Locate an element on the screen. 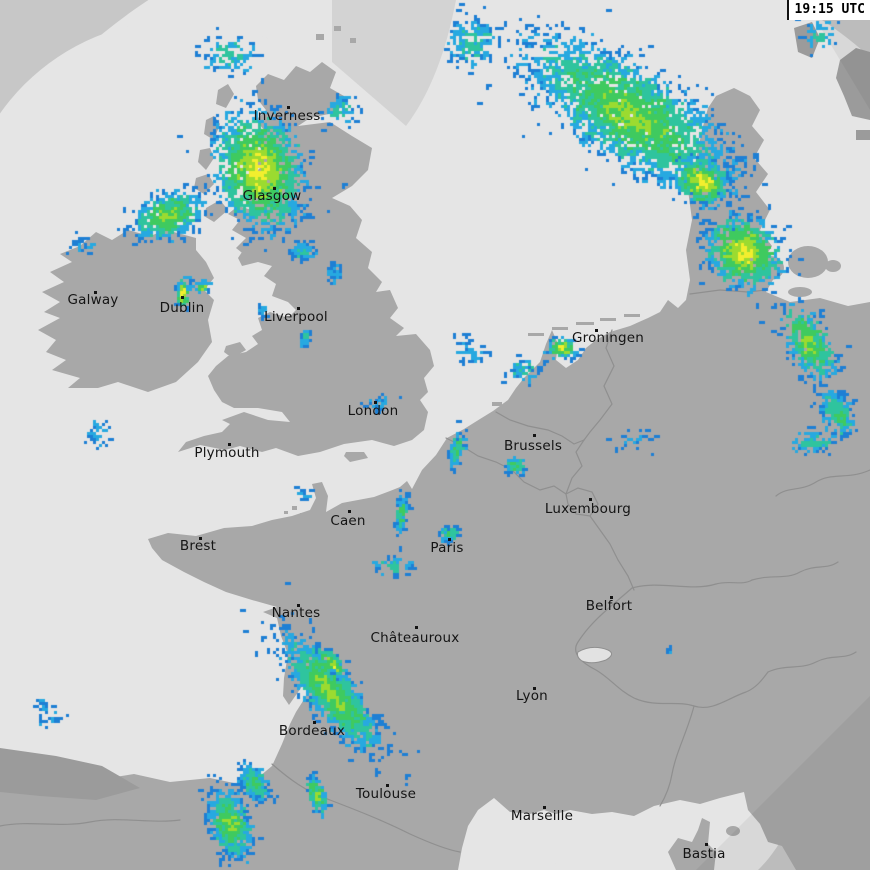 The width and height of the screenshot is (870, 870). city-label-bordeaux: Bordeaux is located at coordinates (312, 731).